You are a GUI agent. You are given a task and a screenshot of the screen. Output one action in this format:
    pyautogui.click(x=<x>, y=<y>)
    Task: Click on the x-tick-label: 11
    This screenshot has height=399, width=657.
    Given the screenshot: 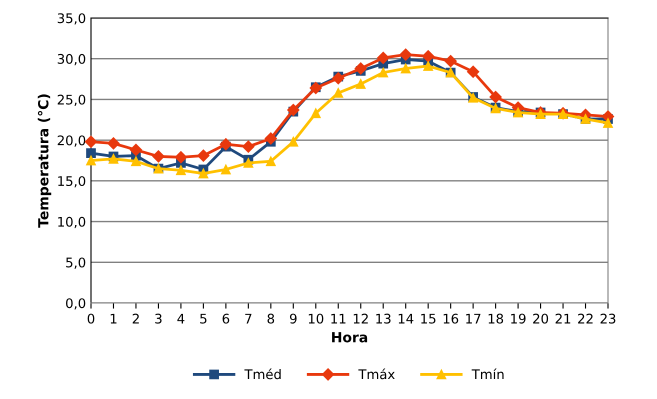 What is the action you would take?
    pyautogui.click(x=338, y=319)
    